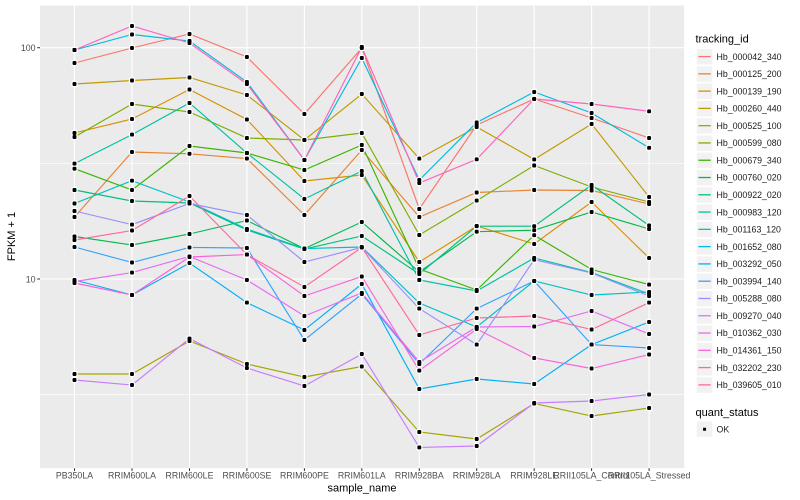 The width and height of the screenshot is (800, 500). What do you see at coordinates (749, 299) in the screenshot?
I see `svg-text: Hb_005288_080` at bounding box center [749, 299].